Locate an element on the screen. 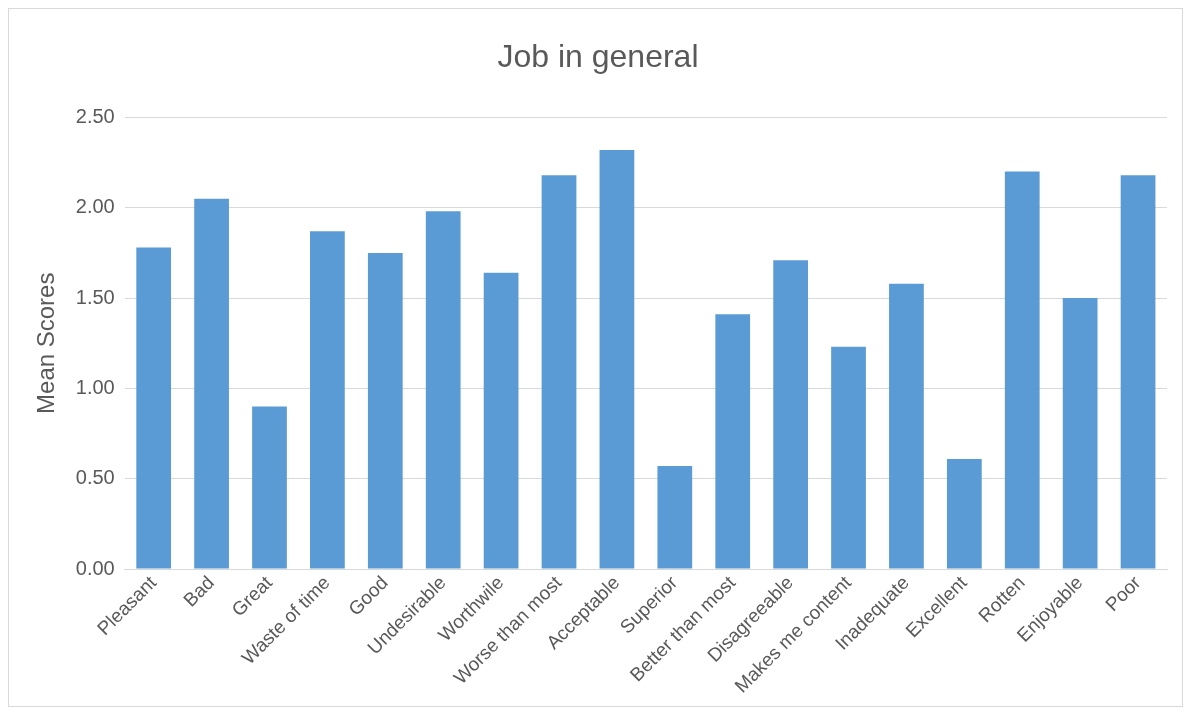 The image size is (1191, 715). y-tick-label: 0.50 is located at coordinates (95, 477).